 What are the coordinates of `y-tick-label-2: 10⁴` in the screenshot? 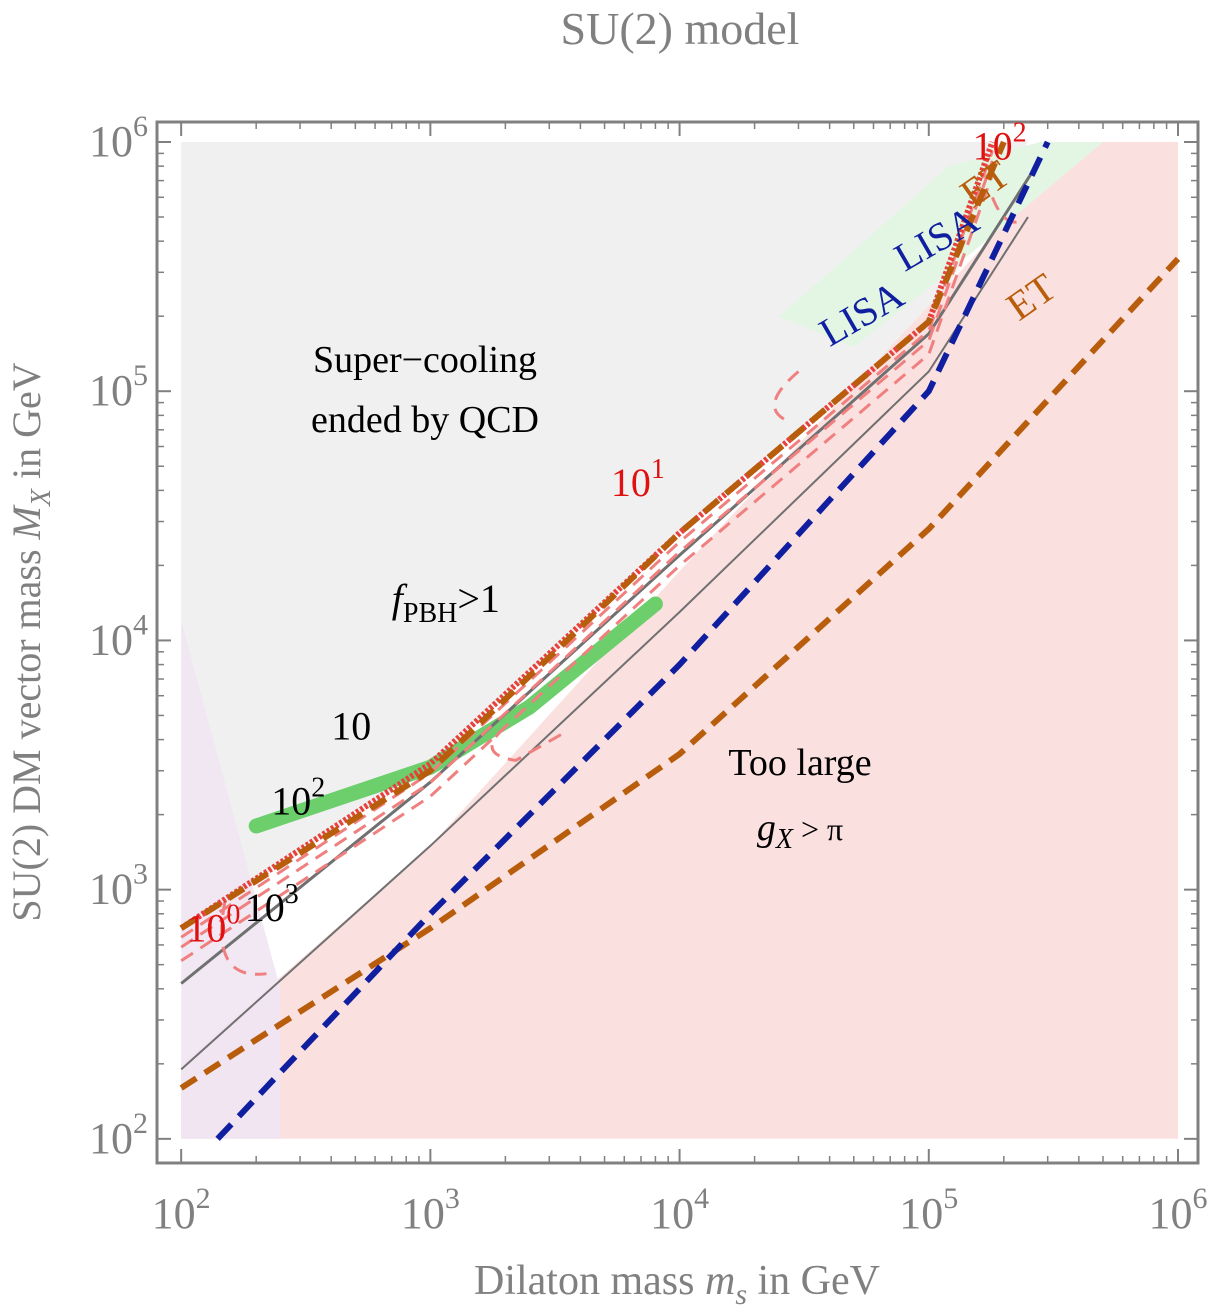 It's located at (118, 636).